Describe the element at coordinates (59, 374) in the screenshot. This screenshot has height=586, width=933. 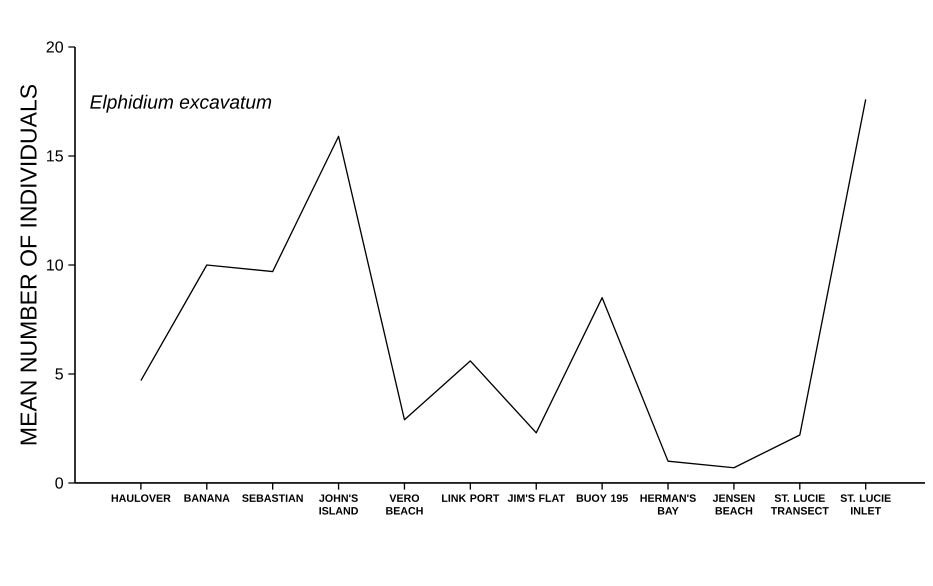
I see `y-tick-label: 5` at that location.